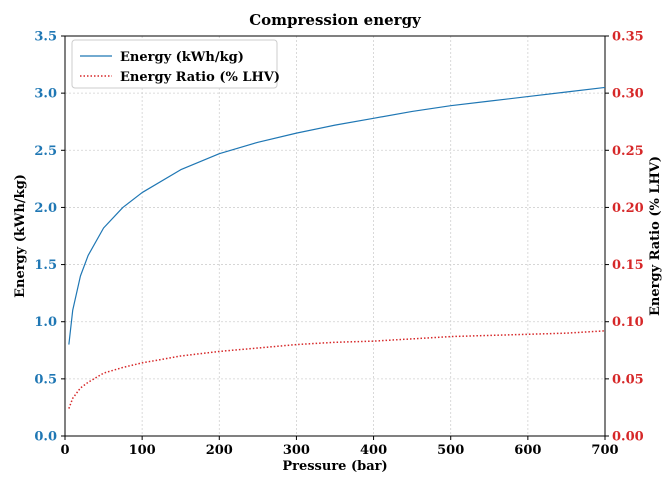  What do you see at coordinates (450, 450) in the screenshot?
I see `x-tick-label: 500` at bounding box center [450, 450].